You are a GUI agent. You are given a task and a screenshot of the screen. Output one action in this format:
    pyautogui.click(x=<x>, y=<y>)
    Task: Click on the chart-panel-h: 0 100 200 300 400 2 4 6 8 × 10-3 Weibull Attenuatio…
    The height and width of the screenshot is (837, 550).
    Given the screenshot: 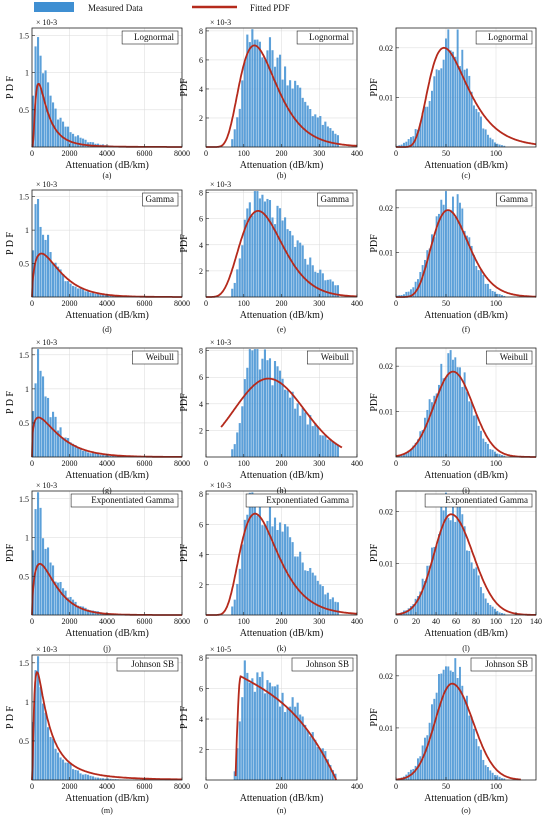 What is the action you would take?
    pyautogui.click(x=271, y=416)
    